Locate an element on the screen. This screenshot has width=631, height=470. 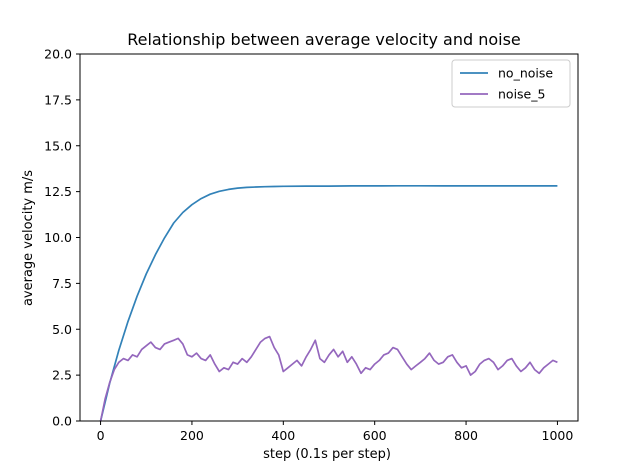
x-tick-label: 1000 is located at coordinates (558, 435).